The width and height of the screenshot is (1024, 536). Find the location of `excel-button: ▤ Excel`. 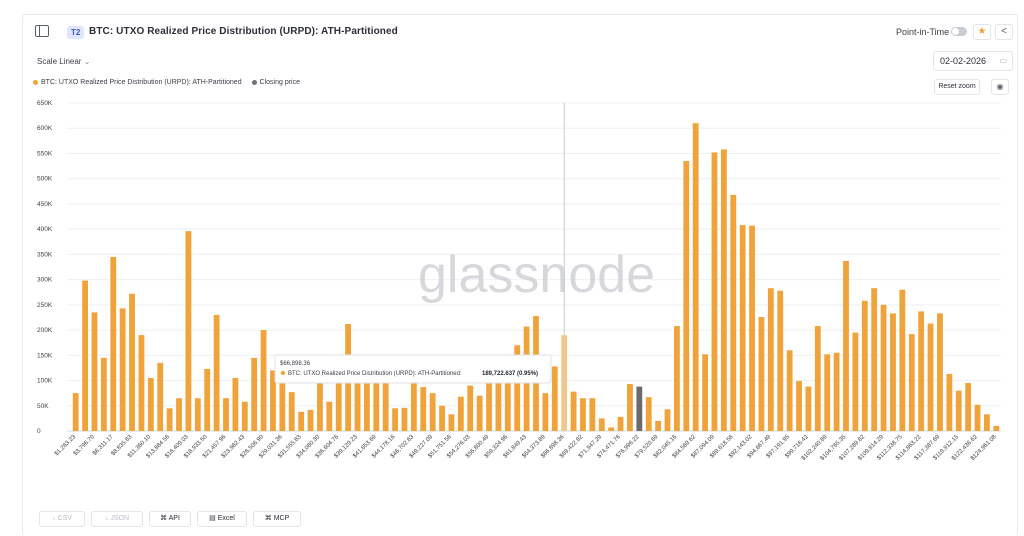

excel-button: ▤ Excel is located at coordinates (222, 519).